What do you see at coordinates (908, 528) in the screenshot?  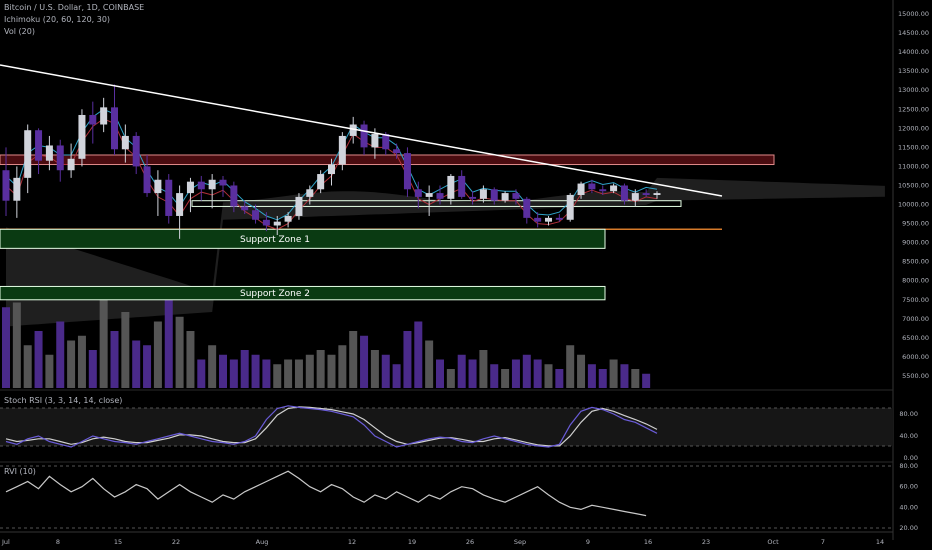 I see `rvi-tick-label: 20.00` at bounding box center [908, 528].